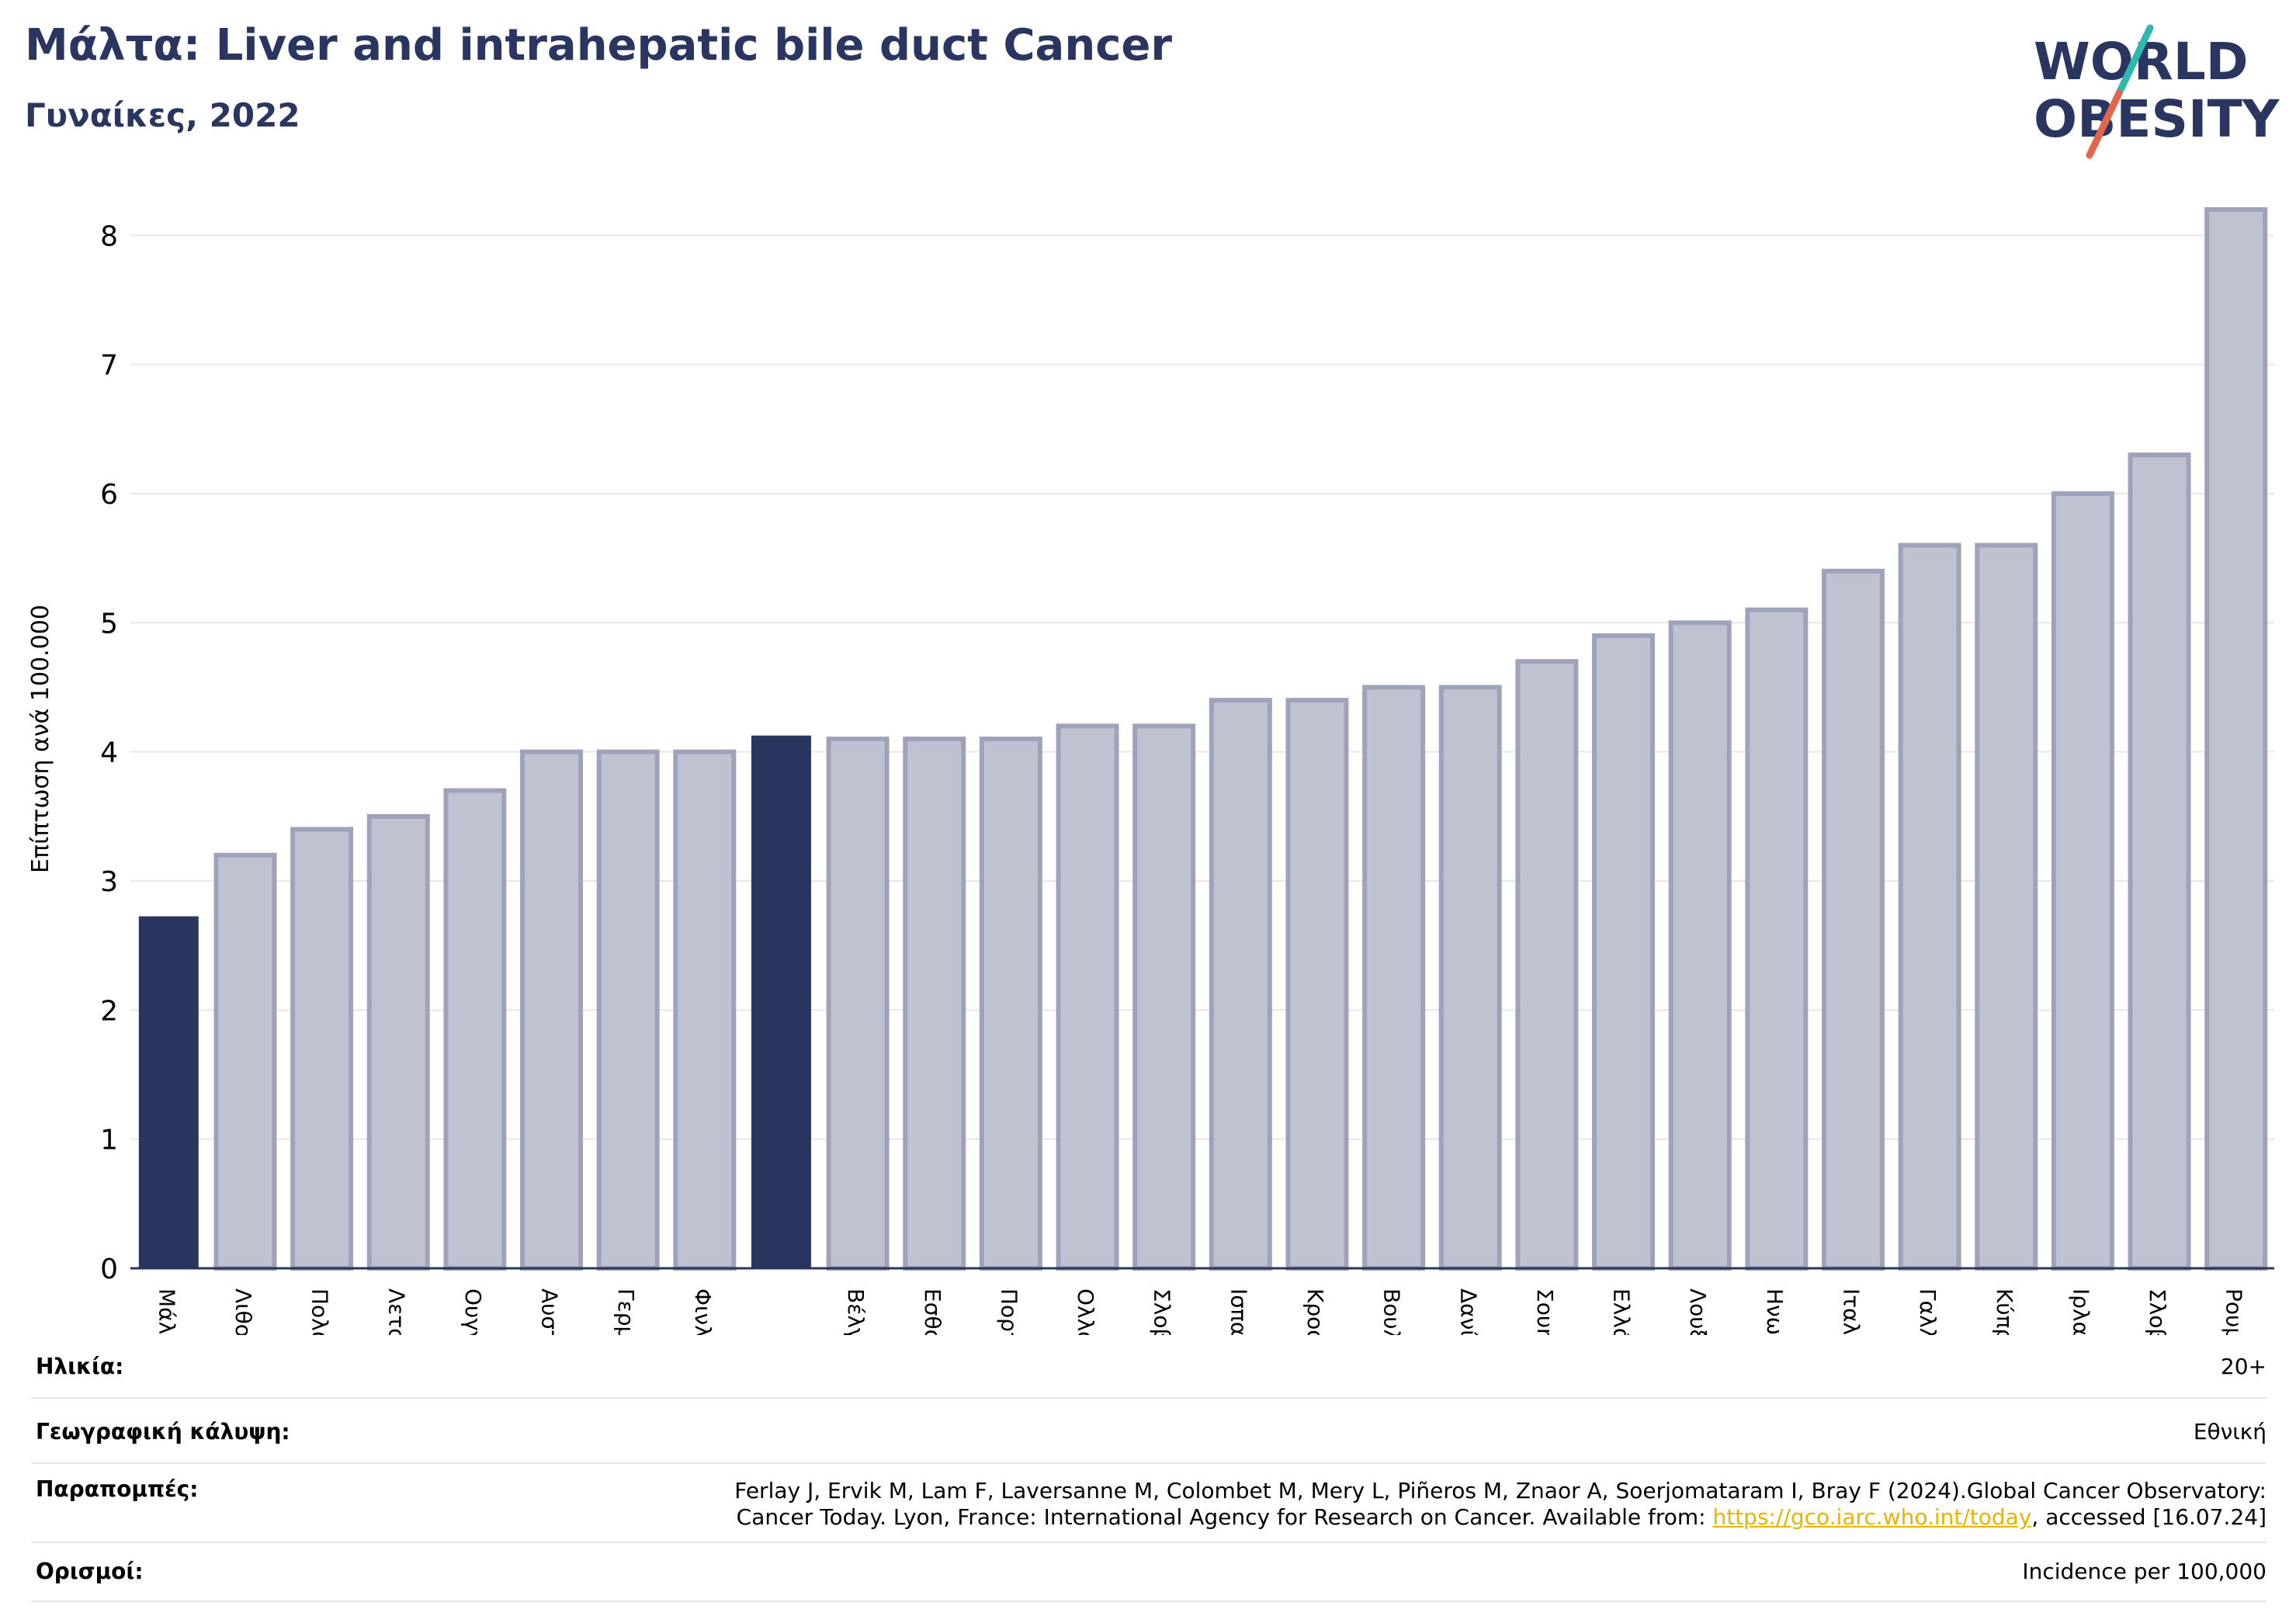 This screenshot has width=2296, height=1623. I want to click on y-tick-label: 5, so click(109, 624).